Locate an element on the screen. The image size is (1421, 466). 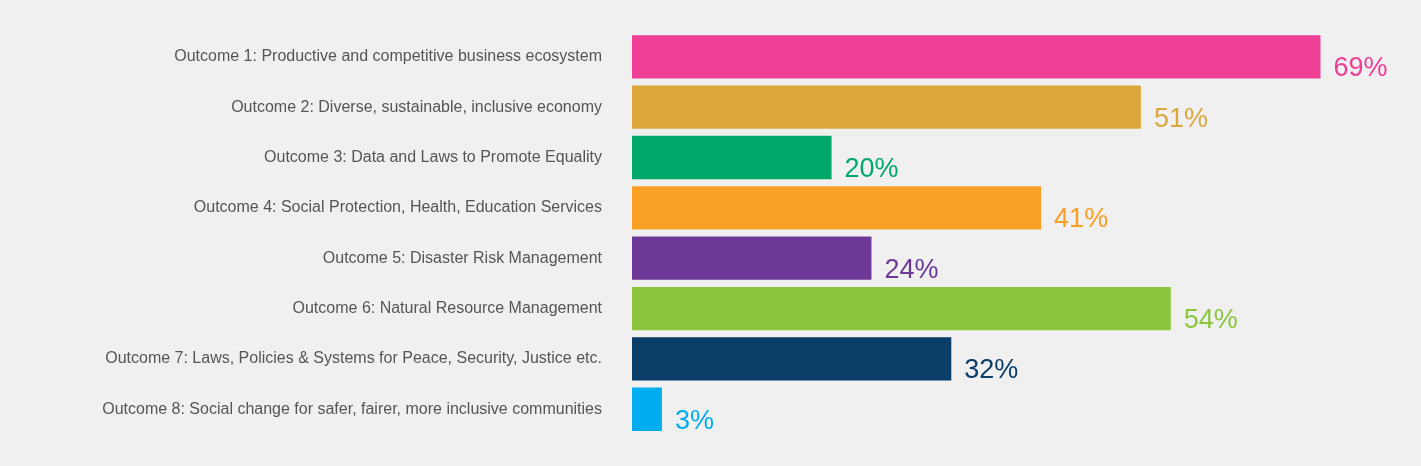
data-label: 32% is located at coordinates (991, 369).